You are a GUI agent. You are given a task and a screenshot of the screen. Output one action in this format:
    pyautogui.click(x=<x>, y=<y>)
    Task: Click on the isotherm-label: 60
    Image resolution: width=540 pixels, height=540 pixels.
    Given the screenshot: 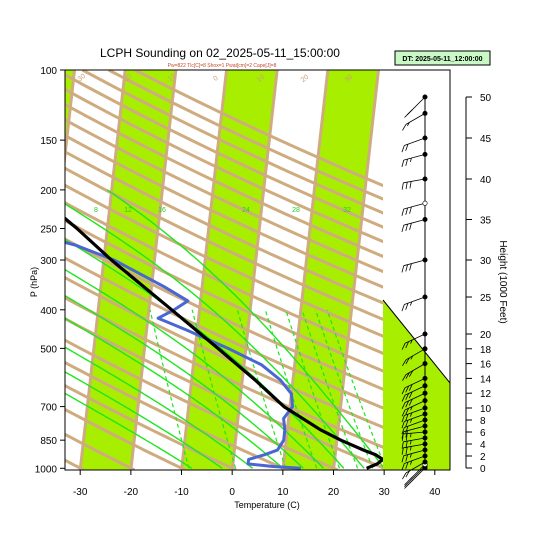 What is the action you would take?
    pyautogui.click(x=477, y=79)
    